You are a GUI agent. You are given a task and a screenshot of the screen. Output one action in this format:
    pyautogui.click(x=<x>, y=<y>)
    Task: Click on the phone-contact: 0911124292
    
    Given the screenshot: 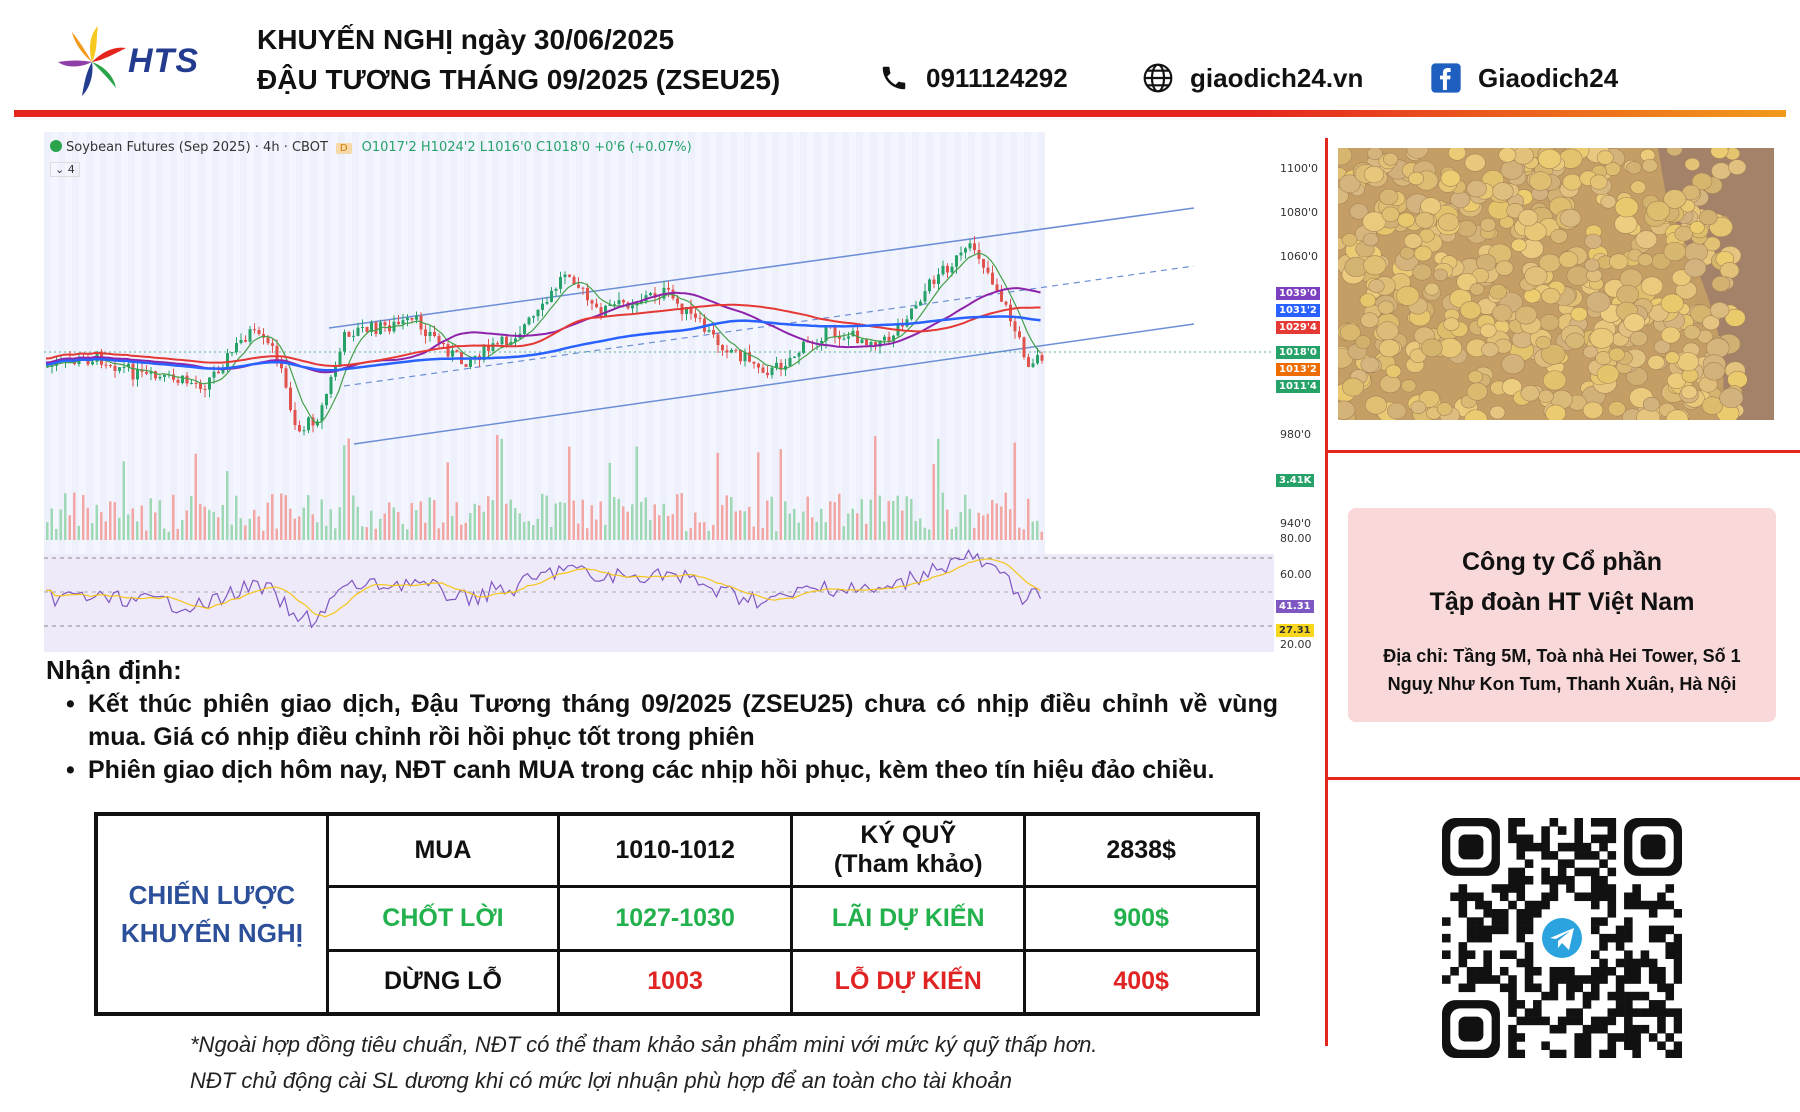 What is the action you would take?
    pyautogui.click(x=972, y=78)
    